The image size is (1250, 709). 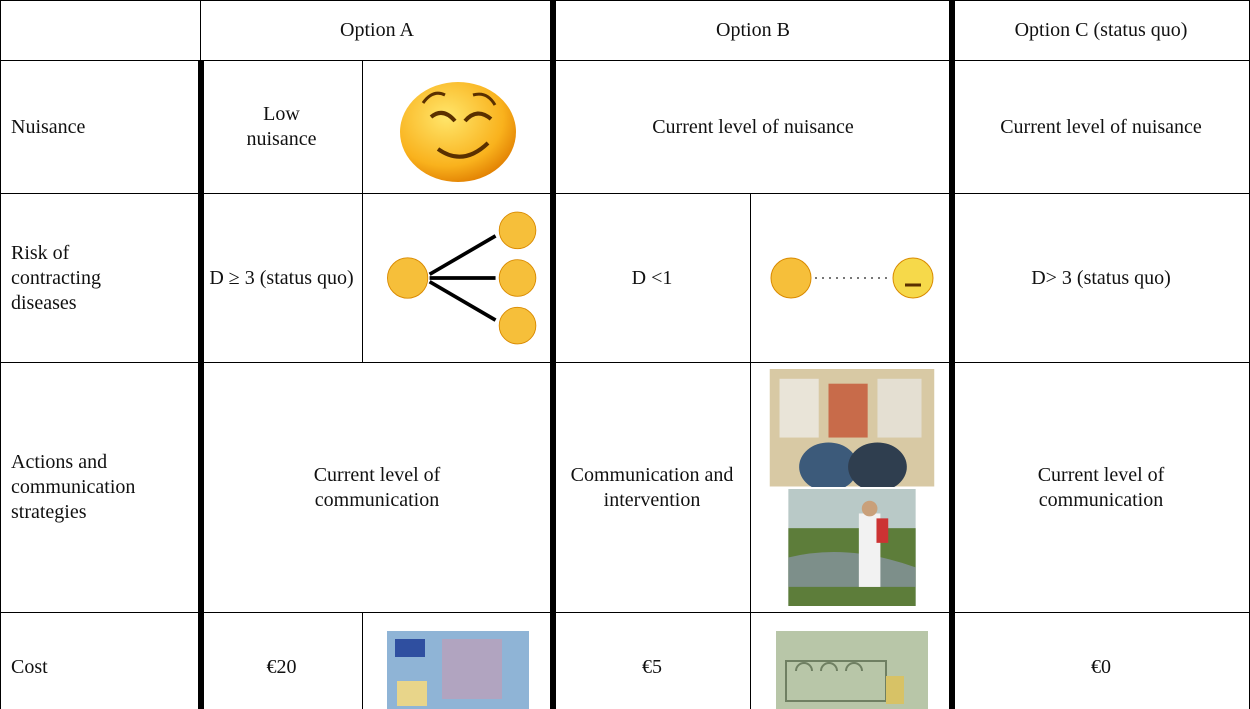 I want to click on cell: Communication and intervention, so click(x=652, y=487).